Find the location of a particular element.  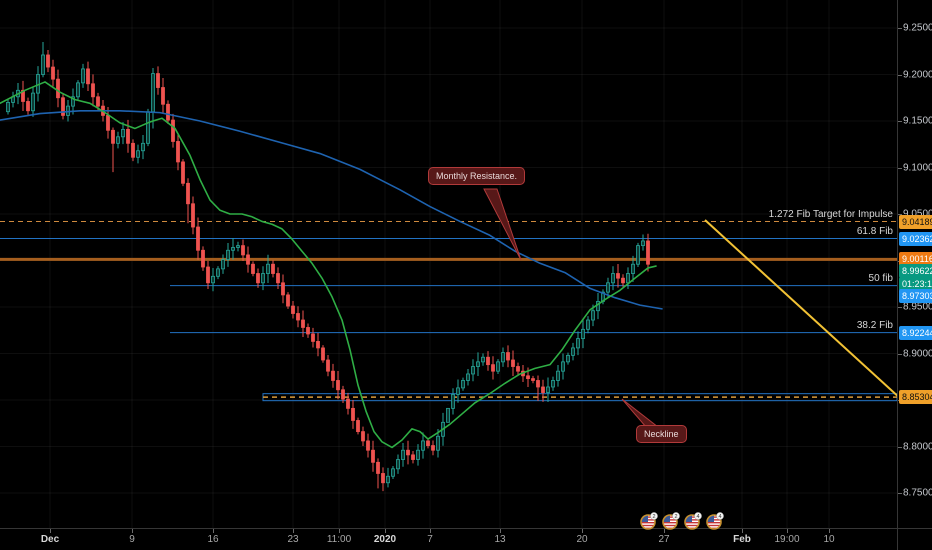

monthly-resistance-callout: Monthly Resistance. is located at coordinates (477, 176).